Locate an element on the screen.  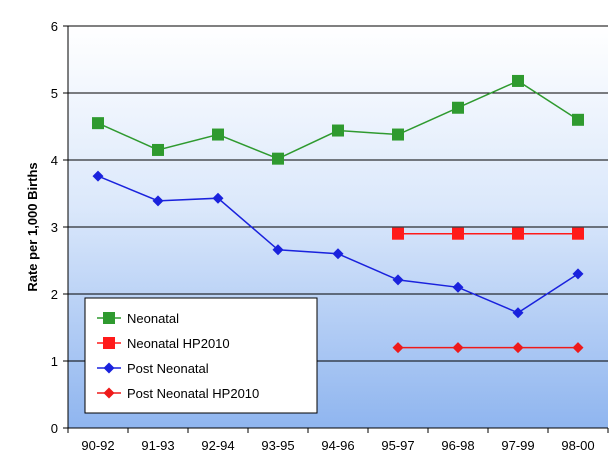
y-tick-label: 0 is located at coordinates (54, 428).